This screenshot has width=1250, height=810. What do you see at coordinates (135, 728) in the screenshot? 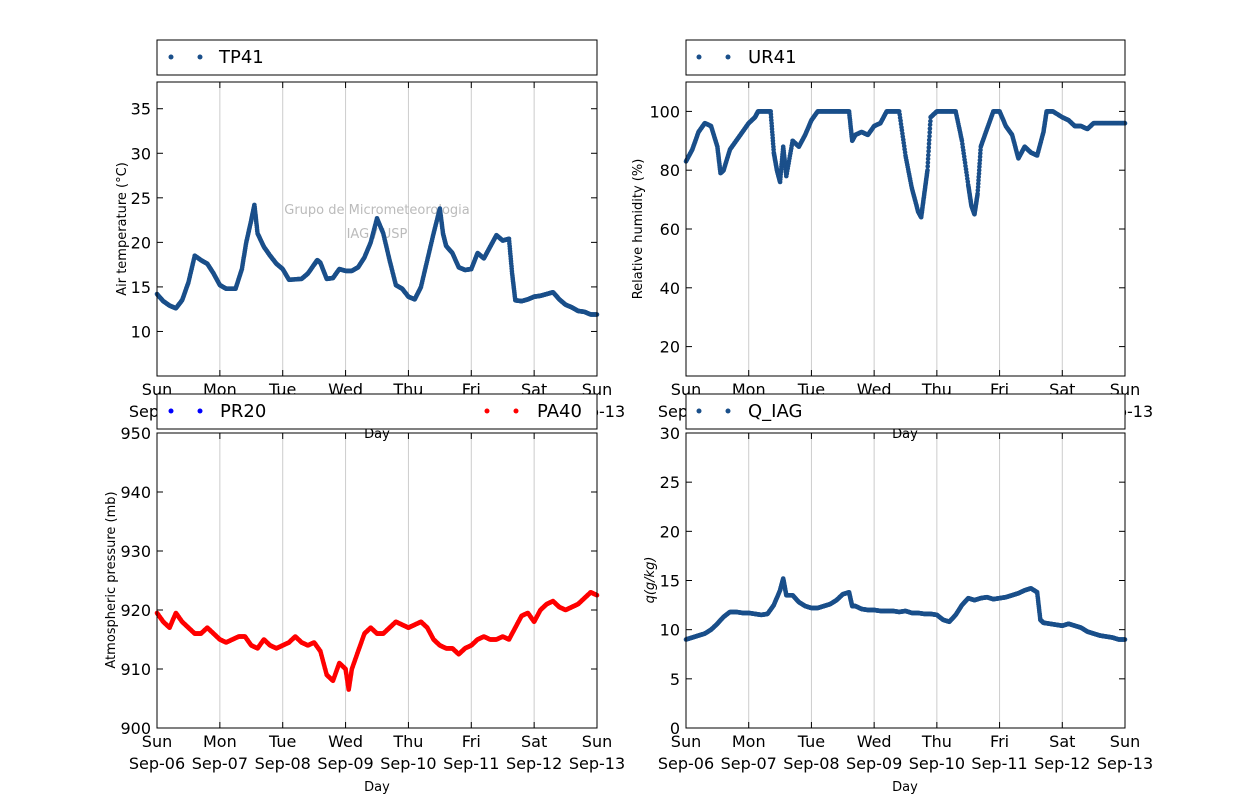
I see `y-tick-label: 900` at bounding box center [135, 728].